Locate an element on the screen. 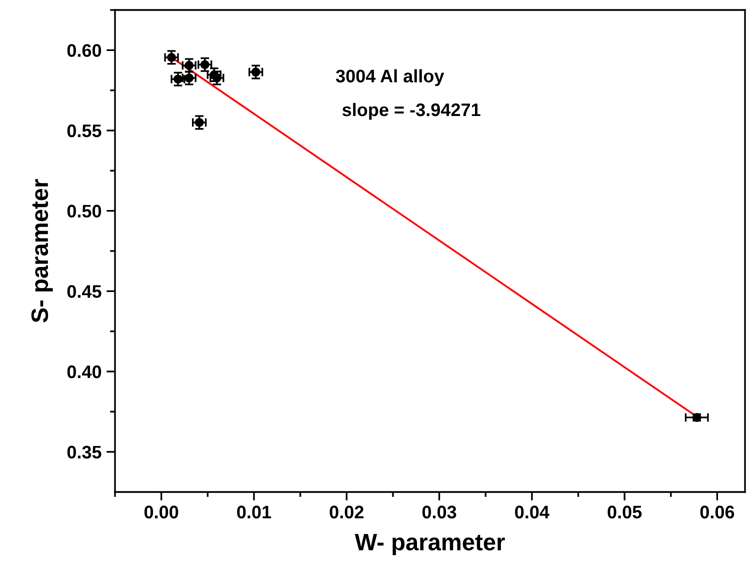 The height and width of the screenshot is (572, 753). y-tick-label: 0.50 is located at coordinates (84, 211).